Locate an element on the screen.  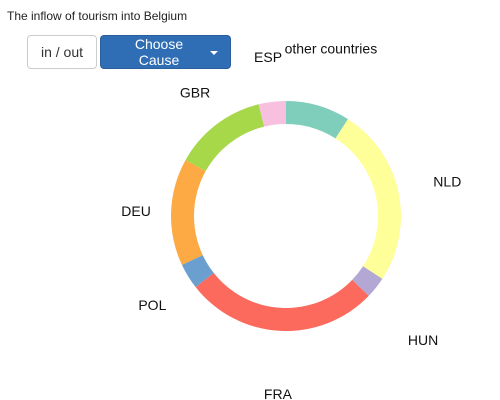
controls: in / out Choose Cause is located at coordinates (129, 52).